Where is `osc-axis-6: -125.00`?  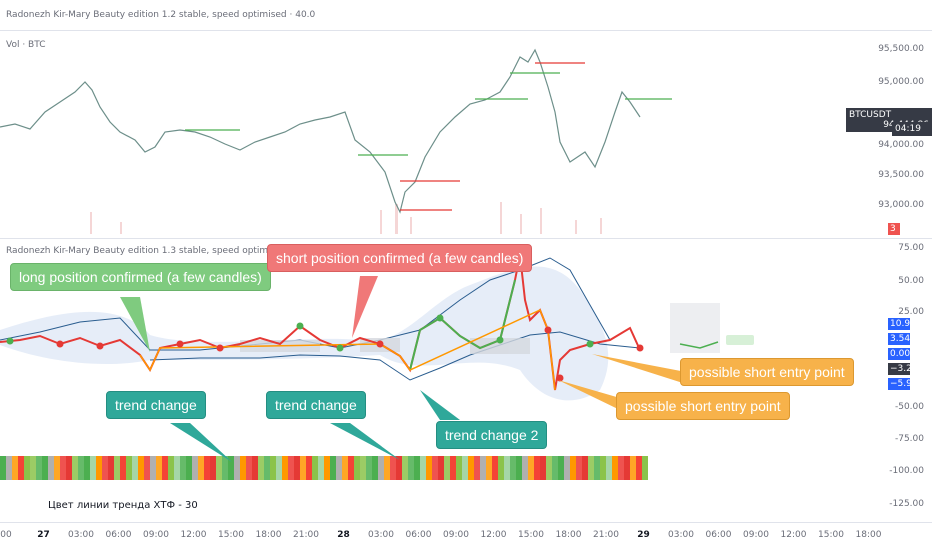
osc-axis-6: -125.00 is located at coordinates (906, 504).